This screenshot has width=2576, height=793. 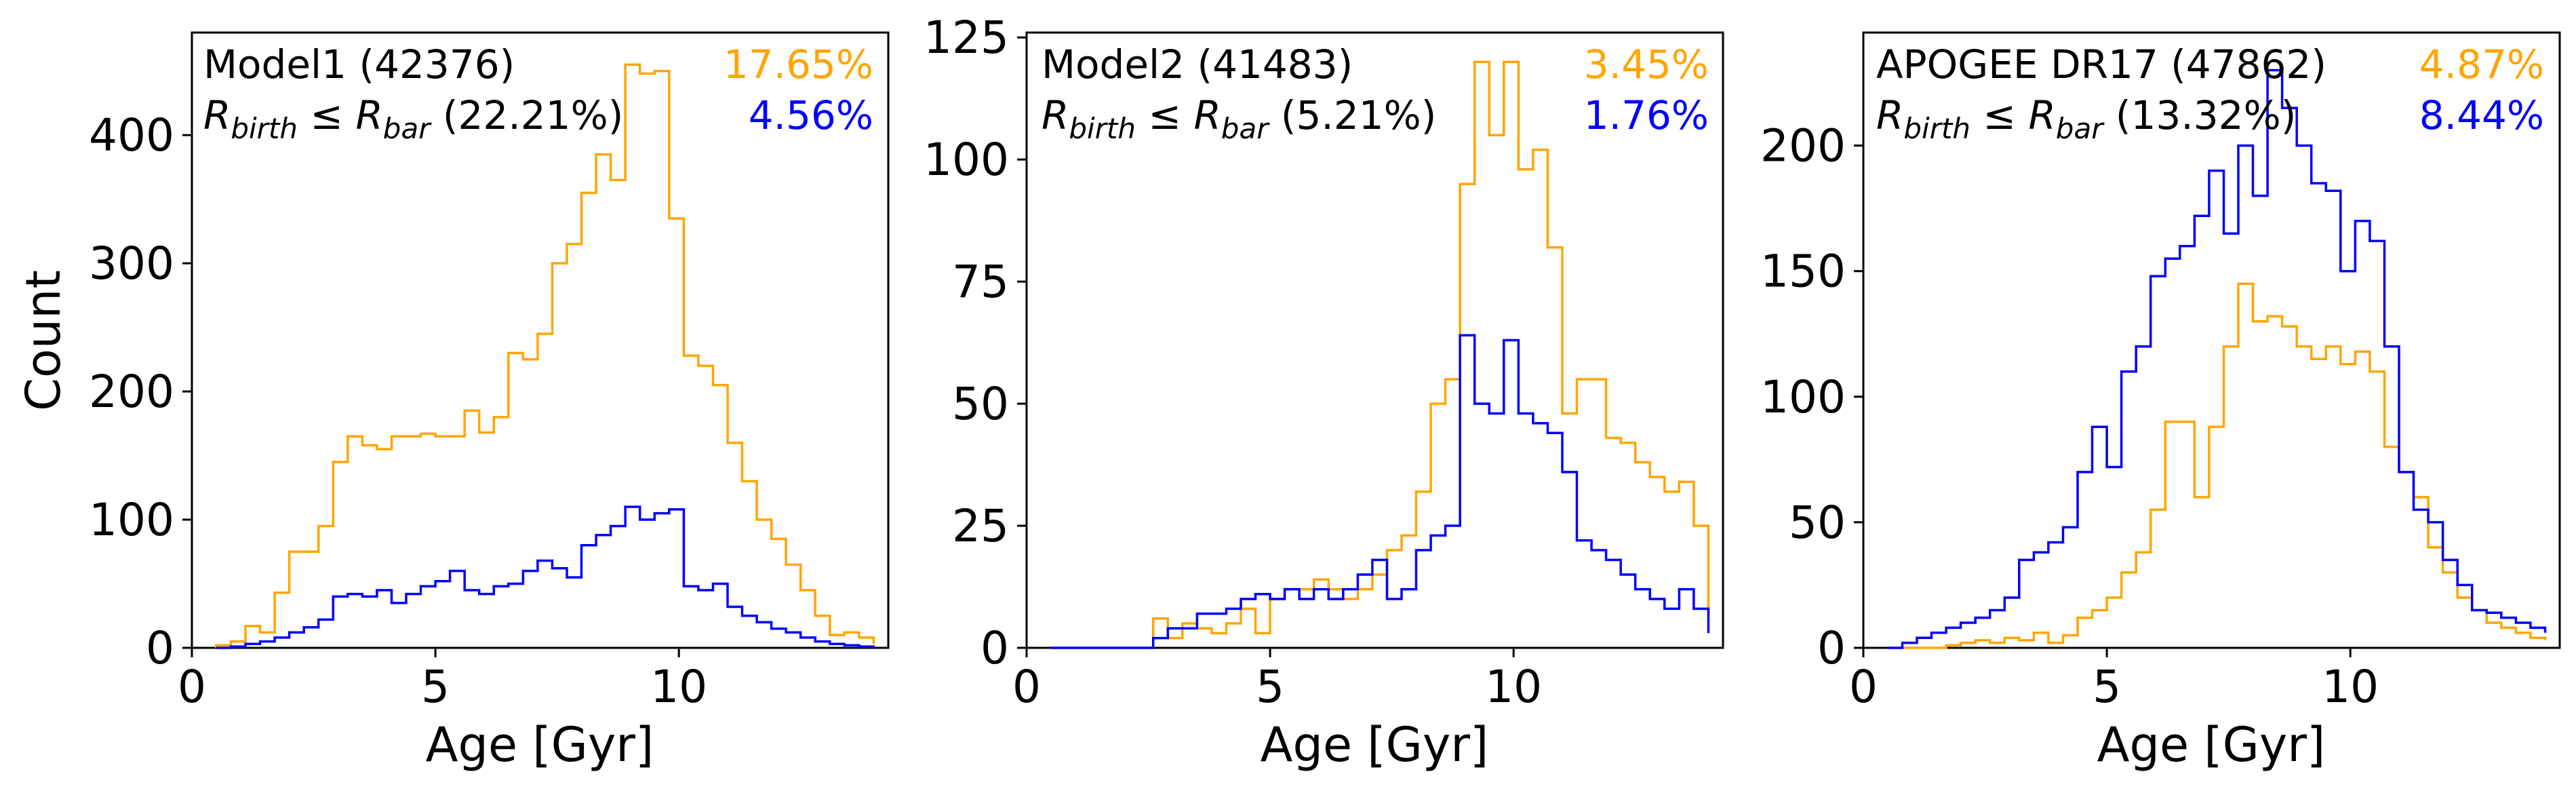 What do you see at coordinates (131, 135) in the screenshot?
I see `y-tick-label: 400` at bounding box center [131, 135].